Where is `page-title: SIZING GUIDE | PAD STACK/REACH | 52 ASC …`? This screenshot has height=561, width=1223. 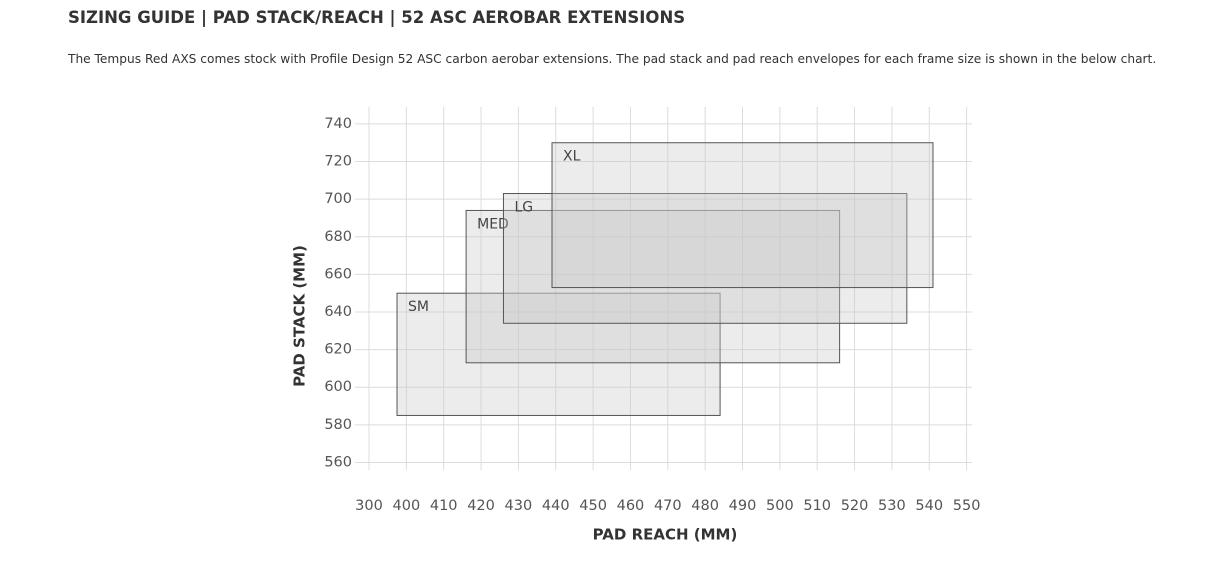
page-title: SIZING GUIDE | PAD STACK/REACH | 52 ASC … is located at coordinates (377, 17).